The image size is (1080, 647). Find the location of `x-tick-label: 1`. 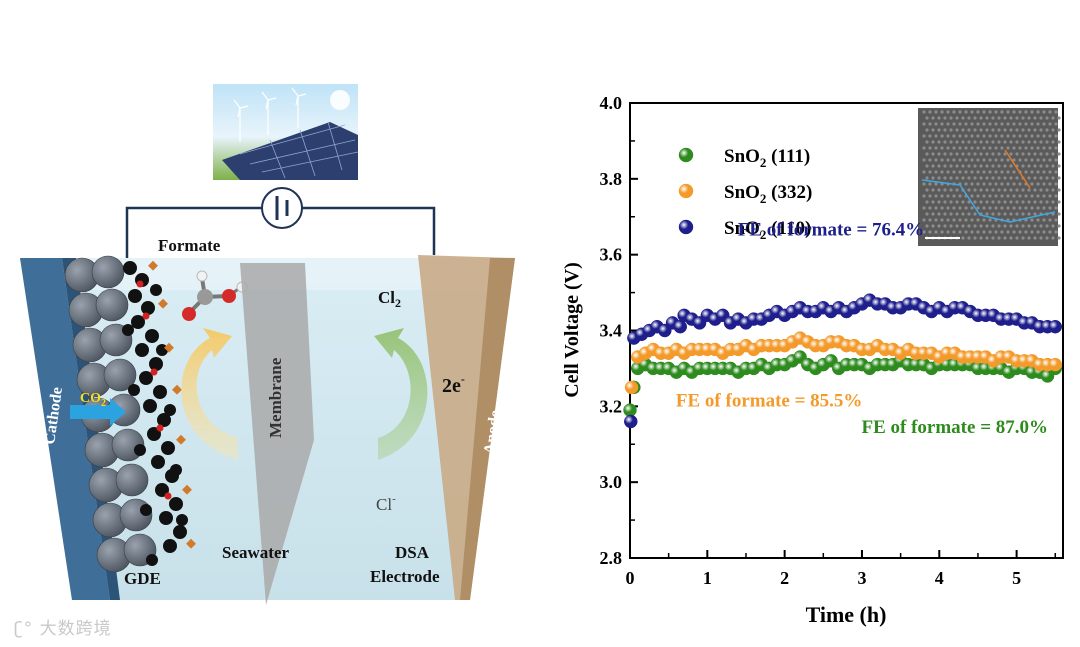

x-tick-label: 1 is located at coordinates (707, 578).